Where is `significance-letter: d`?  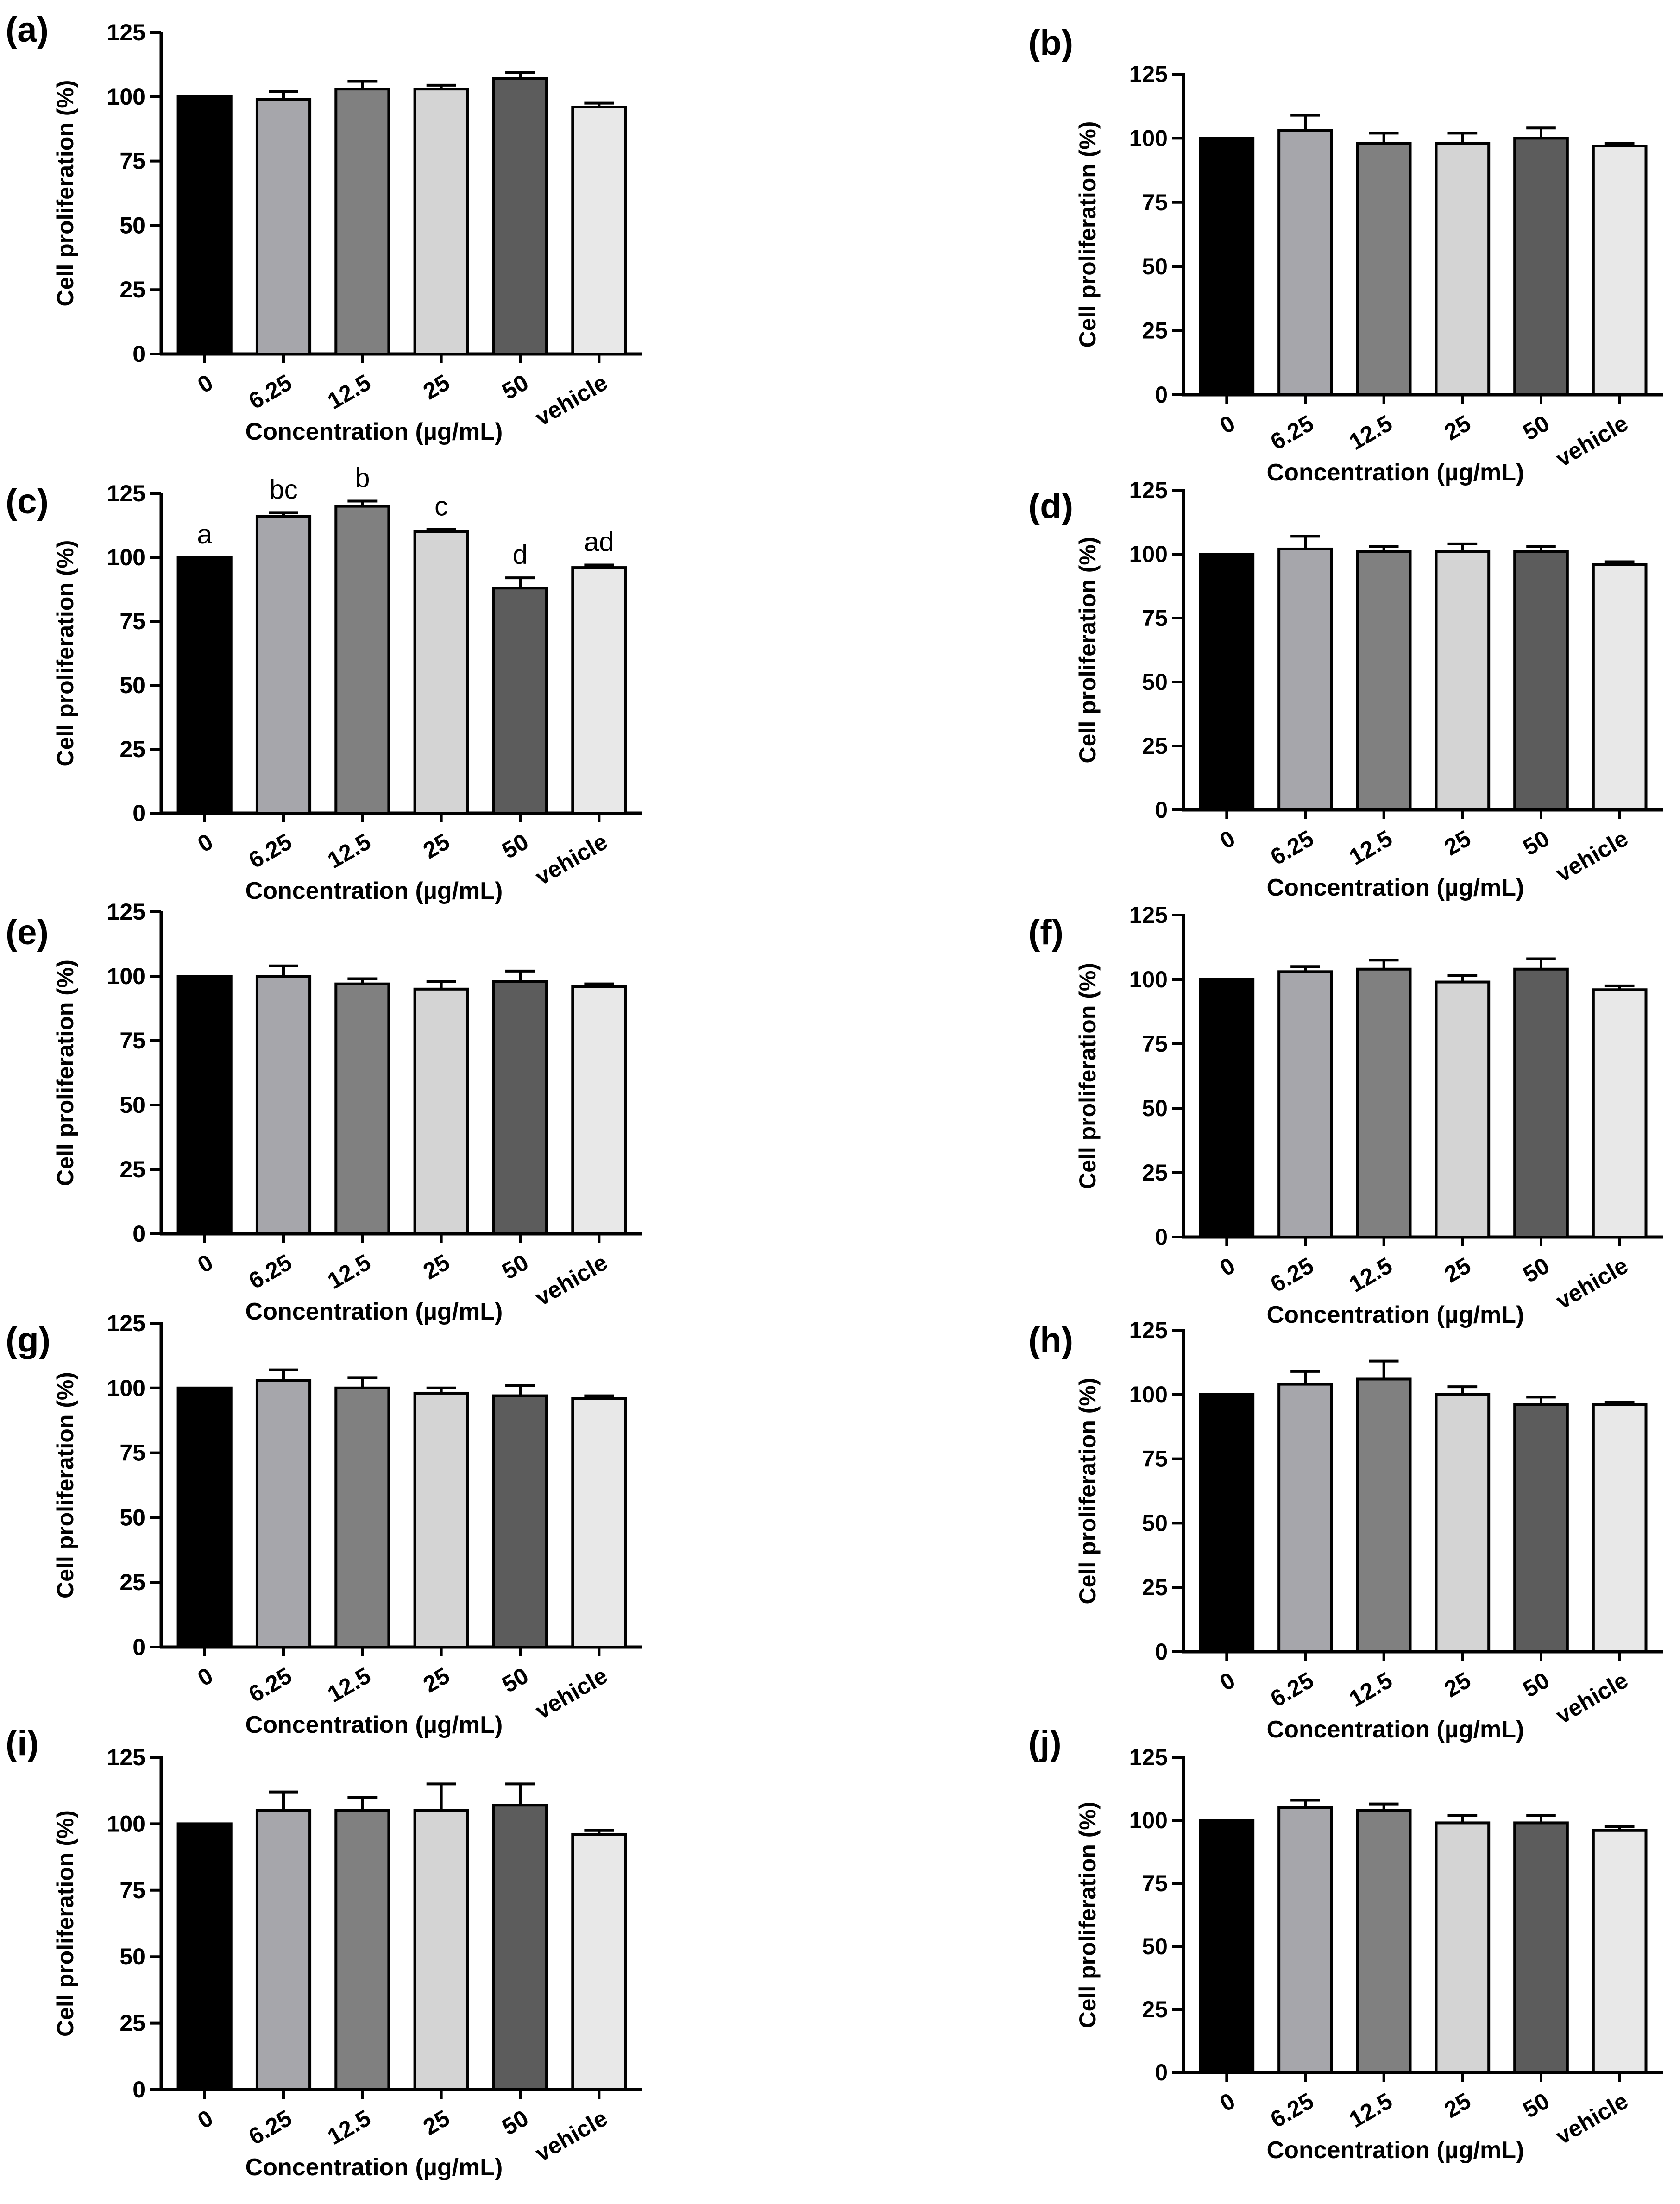
significance-letter: d is located at coordinates (520, 555).